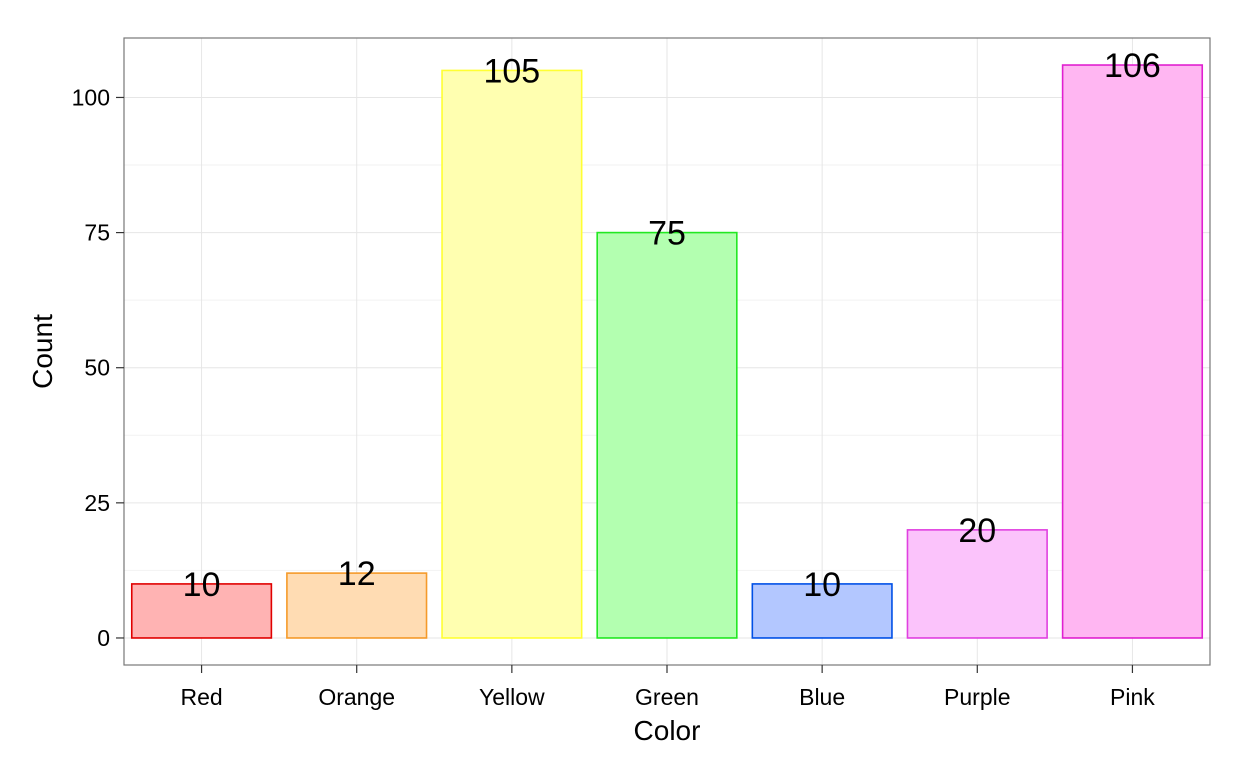 The image size is (1248, 768). What do you see at coordinates (977, 531) in the screenshot?
I see `data-label: 20` at bounding box center [977, 531].